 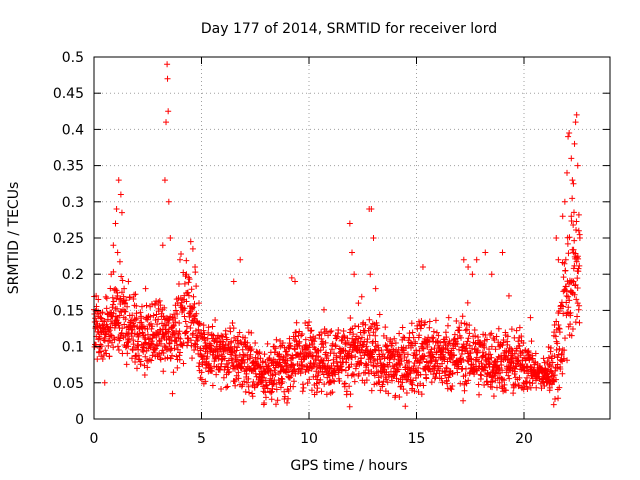 What do you see at coordinates (68, 167) in the screenshot?
I see `y-tick-label: 0.35` at bounding box center [68, 167].